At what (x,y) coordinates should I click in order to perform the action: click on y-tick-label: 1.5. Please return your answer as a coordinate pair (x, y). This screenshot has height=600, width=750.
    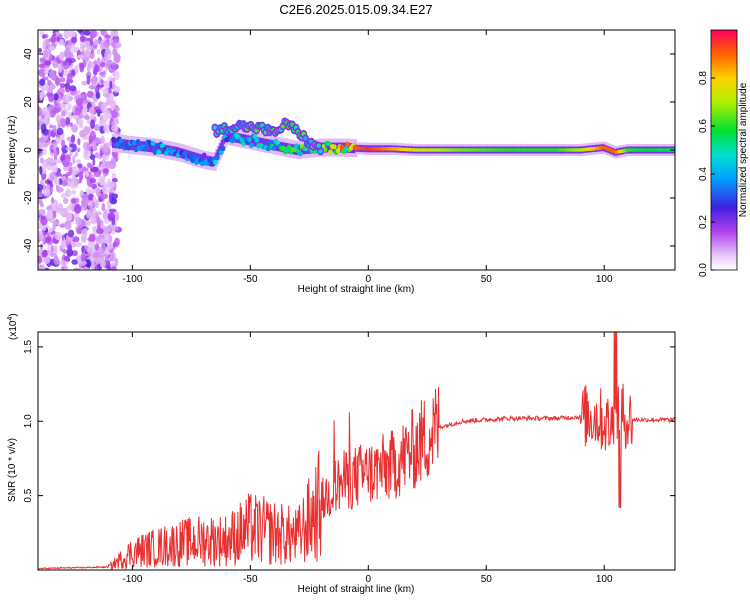
    Looking at the image, I should click on (28, 346).